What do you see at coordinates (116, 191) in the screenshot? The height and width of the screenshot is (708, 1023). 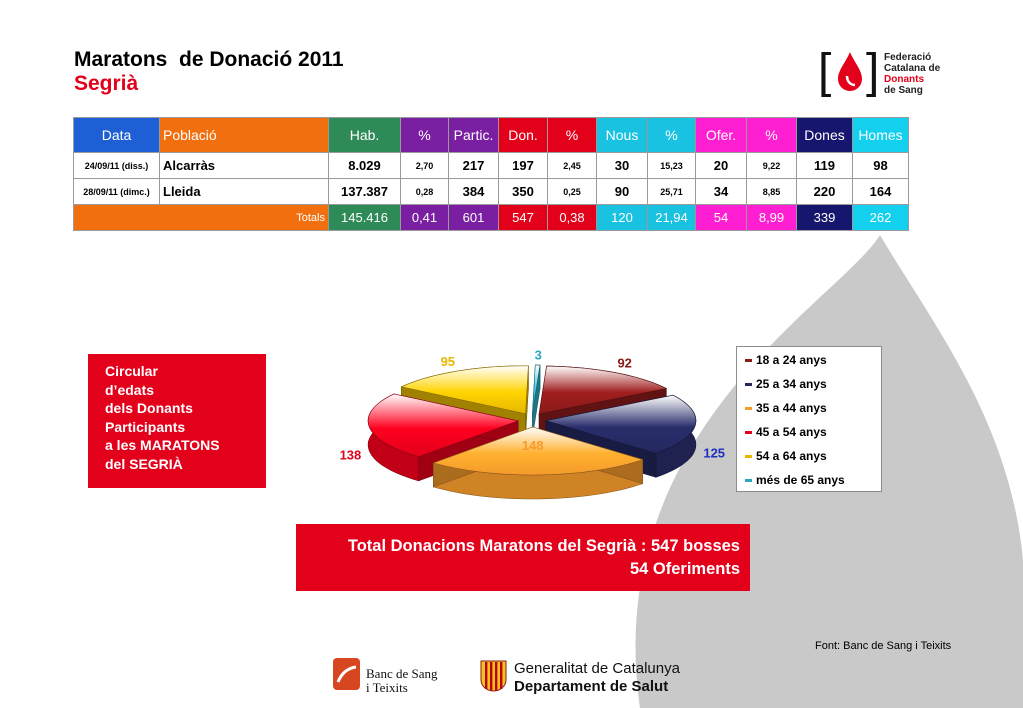 I see `table-cell: 28/09/11 (dimc.)` at bounding box center [116, 191].